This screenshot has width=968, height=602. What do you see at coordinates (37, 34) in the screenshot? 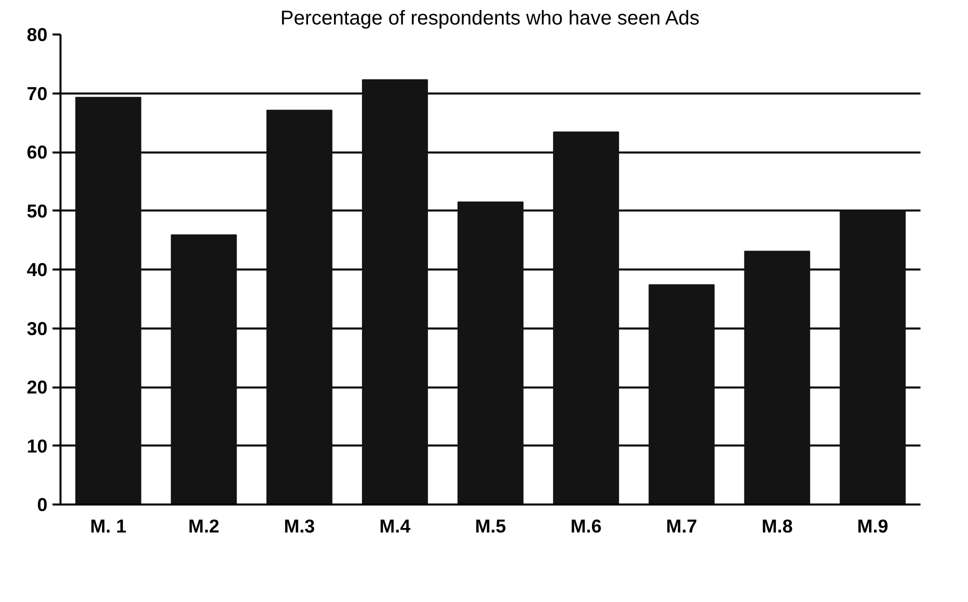
I see `y-tick-label: 80` at bounding box center [37, 34].